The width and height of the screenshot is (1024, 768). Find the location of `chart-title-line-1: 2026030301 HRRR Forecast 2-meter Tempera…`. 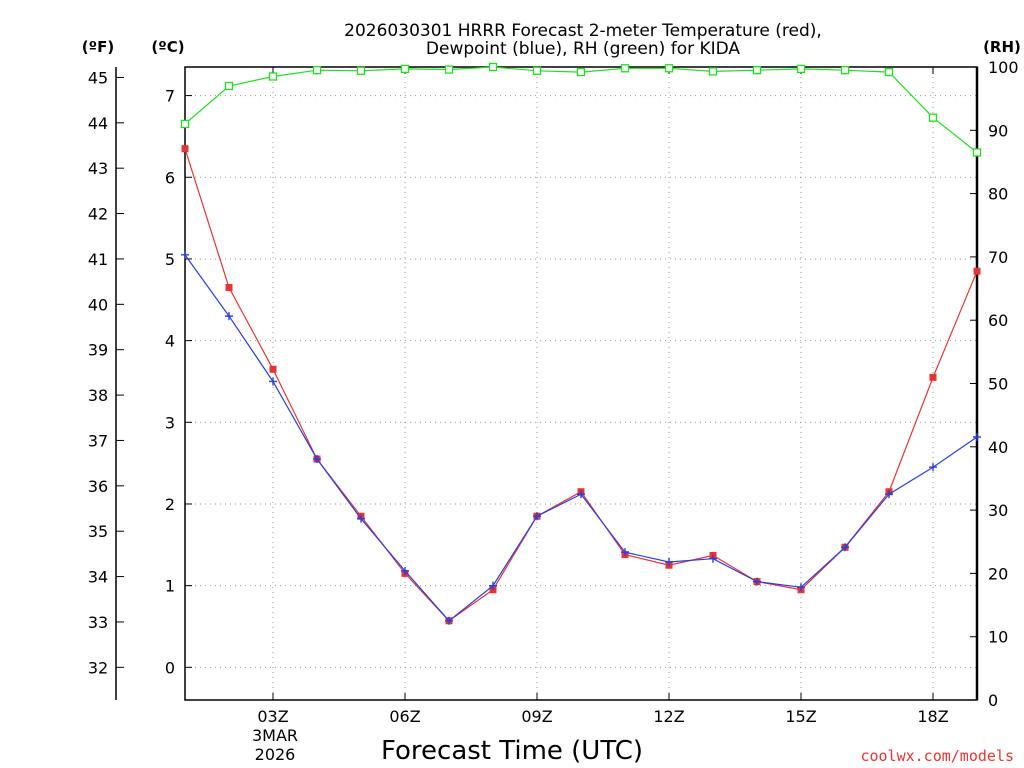

chart-title-line-1: 2026030301 HRRR Forecast 2-meter Tempera… is located at coordinates (583, 31).